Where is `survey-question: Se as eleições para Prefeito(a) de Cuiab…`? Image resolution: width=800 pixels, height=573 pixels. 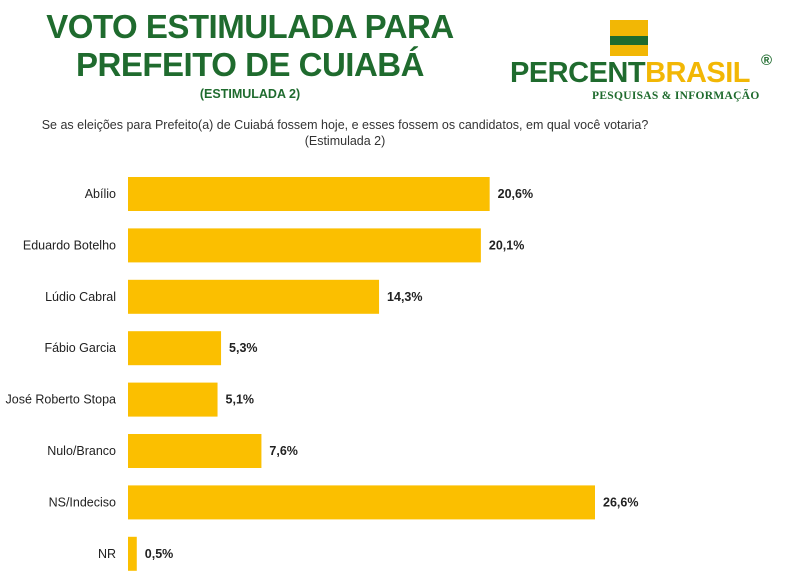 survey-question: Se as eleições para Prefeito(a) de Cuiab… is located at coordinates (345, 133).